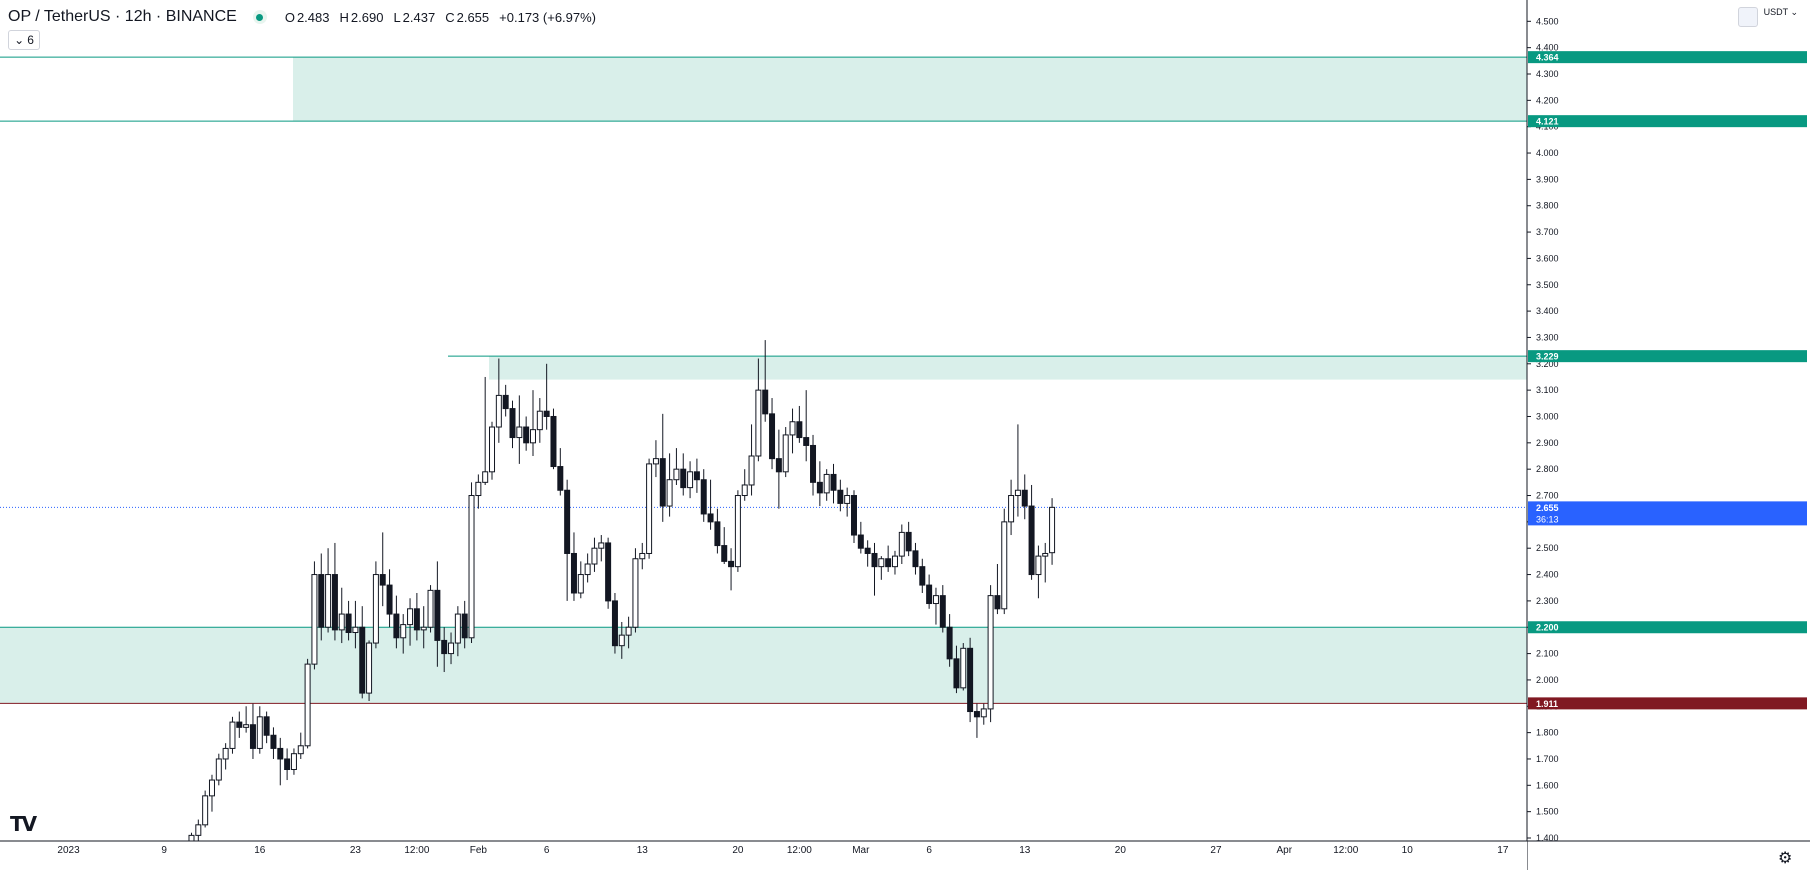 The height and width of the screenshot is (870, 1810). What do you see at coordinates (1748, 17) in the screenshot?
I see `maximize-icon` at bounding box center [1748, 17].